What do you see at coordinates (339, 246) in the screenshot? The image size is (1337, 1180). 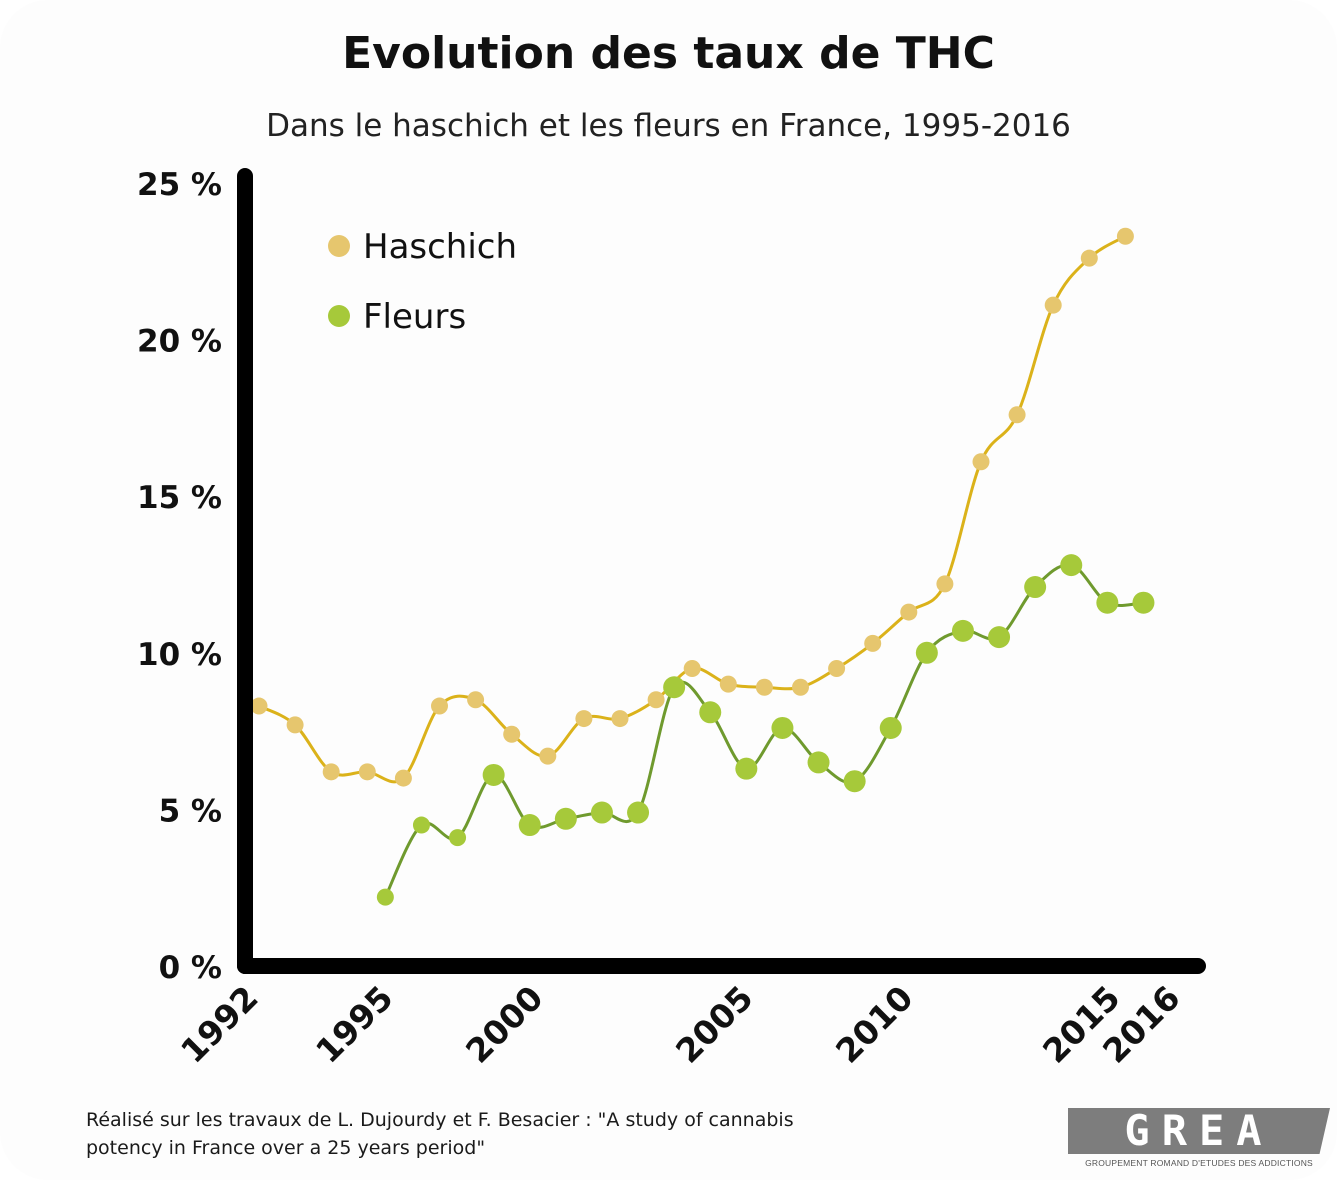 I see `legend-marker-haschich` at bounding box center [339, 246].